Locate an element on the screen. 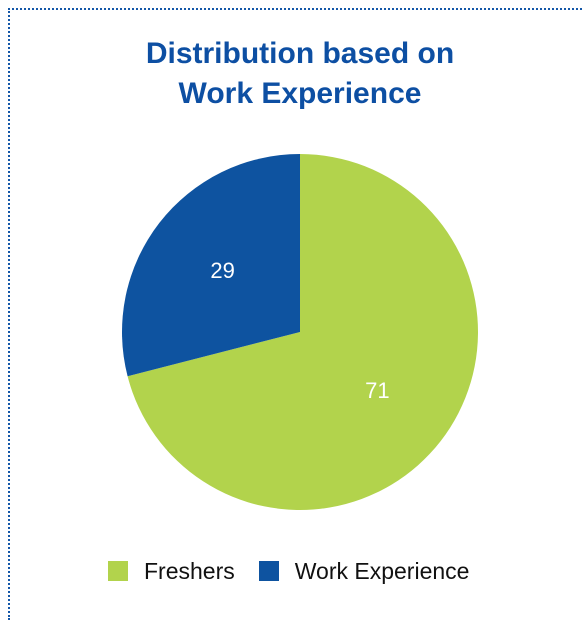 Image resolution: width=582 pixels, height=620 pixels. data-label-freshers: 71 is located at coordinates (377, 390).